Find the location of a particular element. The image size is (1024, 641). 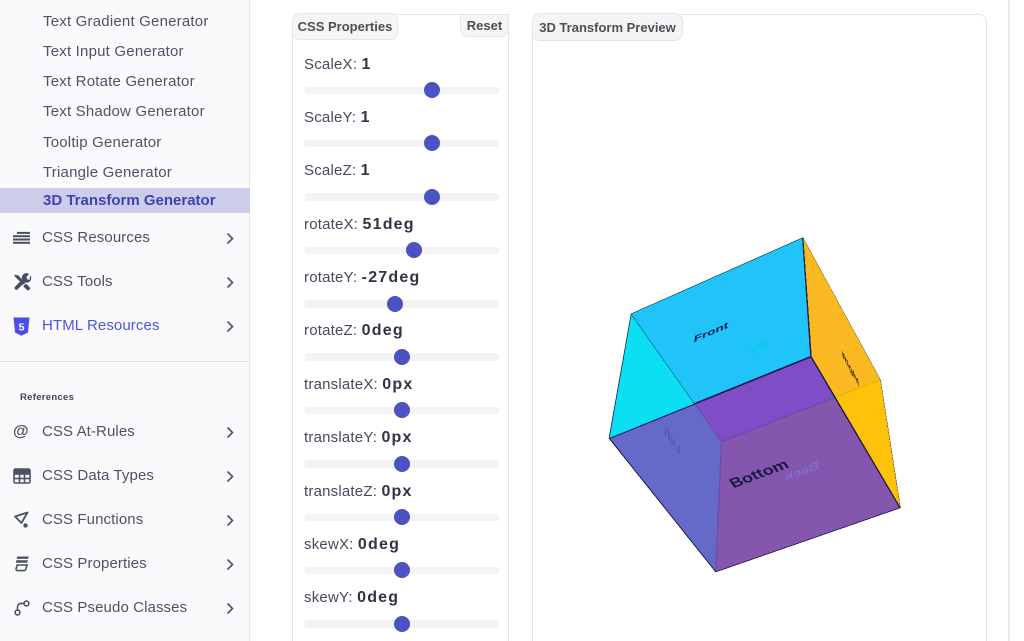

svg-text: 5 is located at coordinates (22, 328).